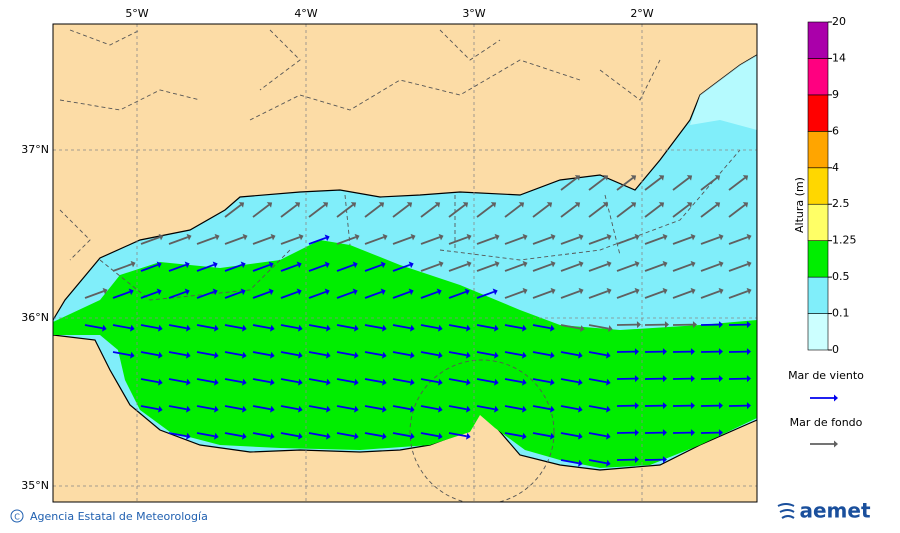 The image size is (900, 533). Describe the element at coordinates (35, 149) in the screenshot. I see `lat-label: 37°N` at that location.